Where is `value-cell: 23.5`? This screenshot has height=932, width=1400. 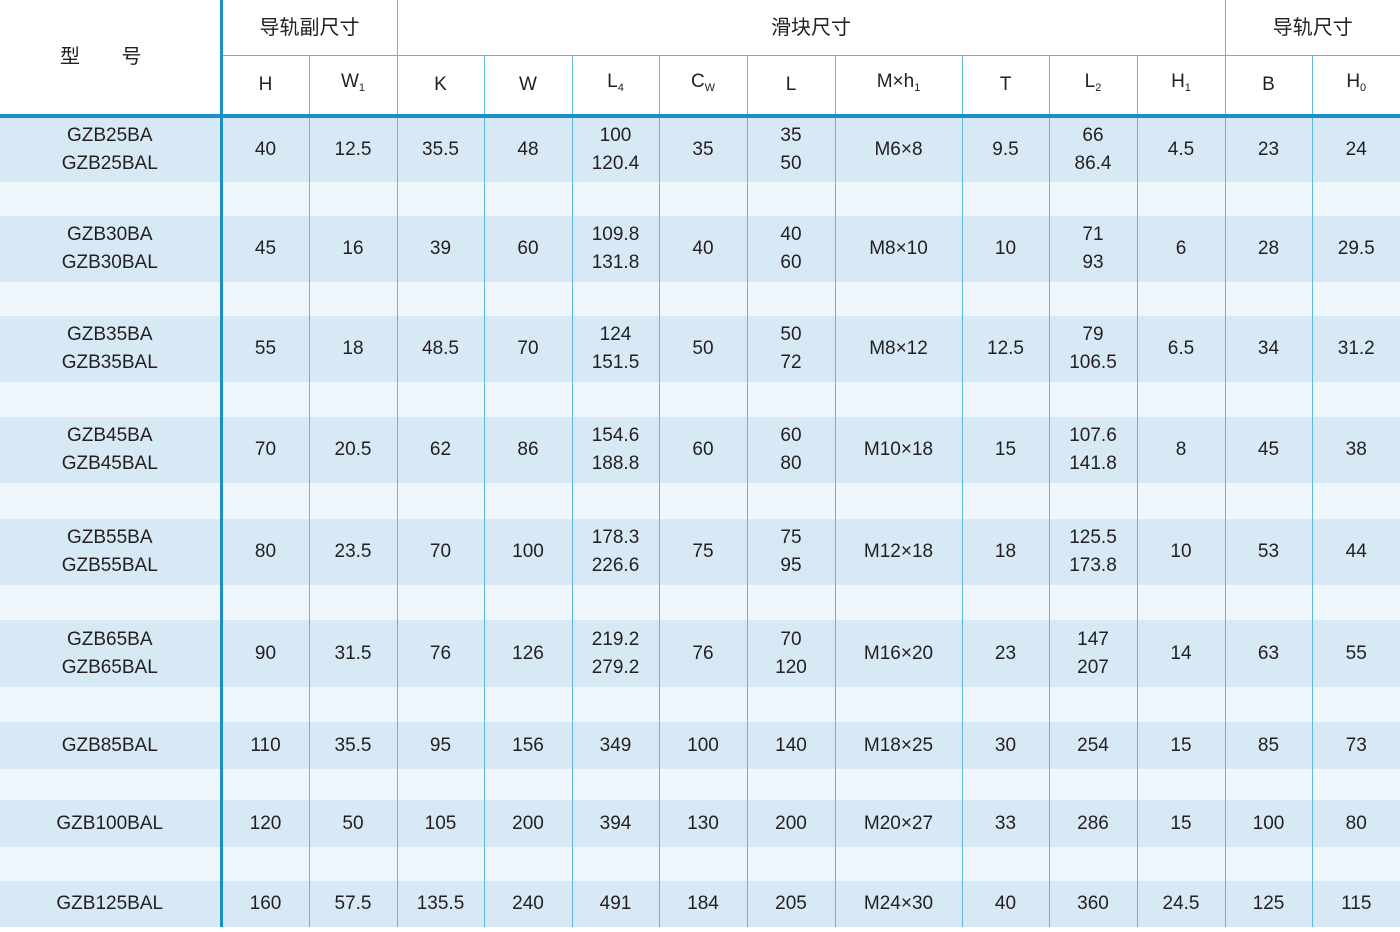
value-cell: 23.5 is located at coordinates (352, 552).